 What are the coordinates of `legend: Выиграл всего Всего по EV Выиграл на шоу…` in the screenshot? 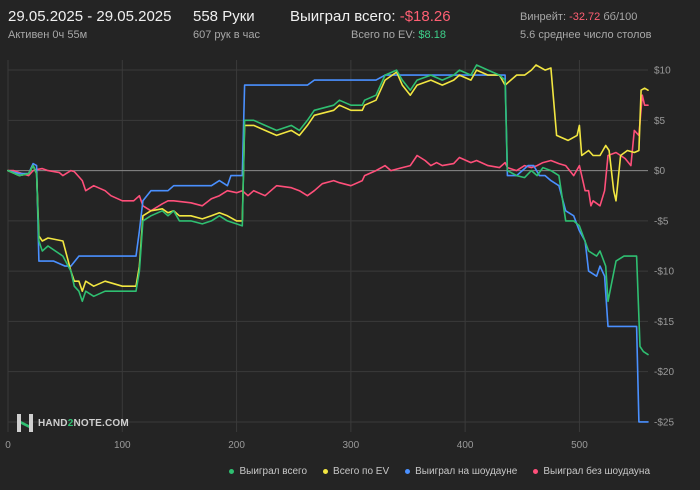 It's located at (439, 471).